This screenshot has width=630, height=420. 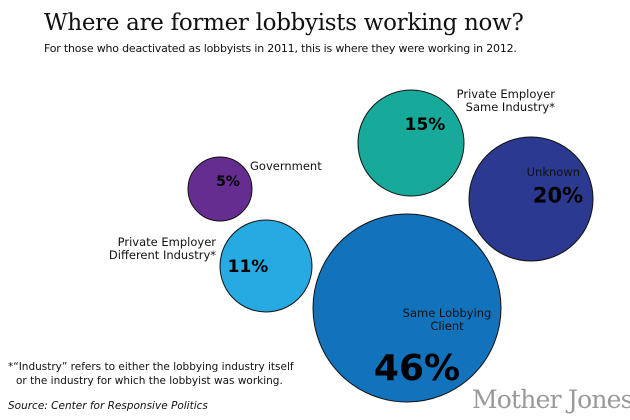 I want to click on value-label-private-employer-different-industry: 11%, so click(x=248, y=267).